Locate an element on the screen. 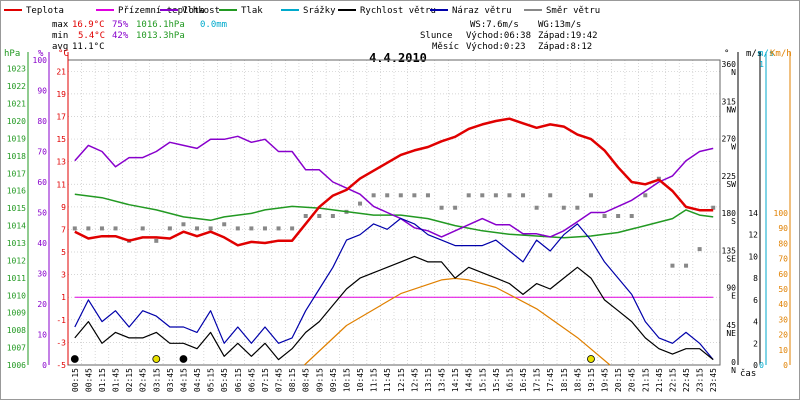 Image resolution: width=800 pixels, height=400 pixels. tick-label-hpa: 1022 is located at coordinates (16, 86).